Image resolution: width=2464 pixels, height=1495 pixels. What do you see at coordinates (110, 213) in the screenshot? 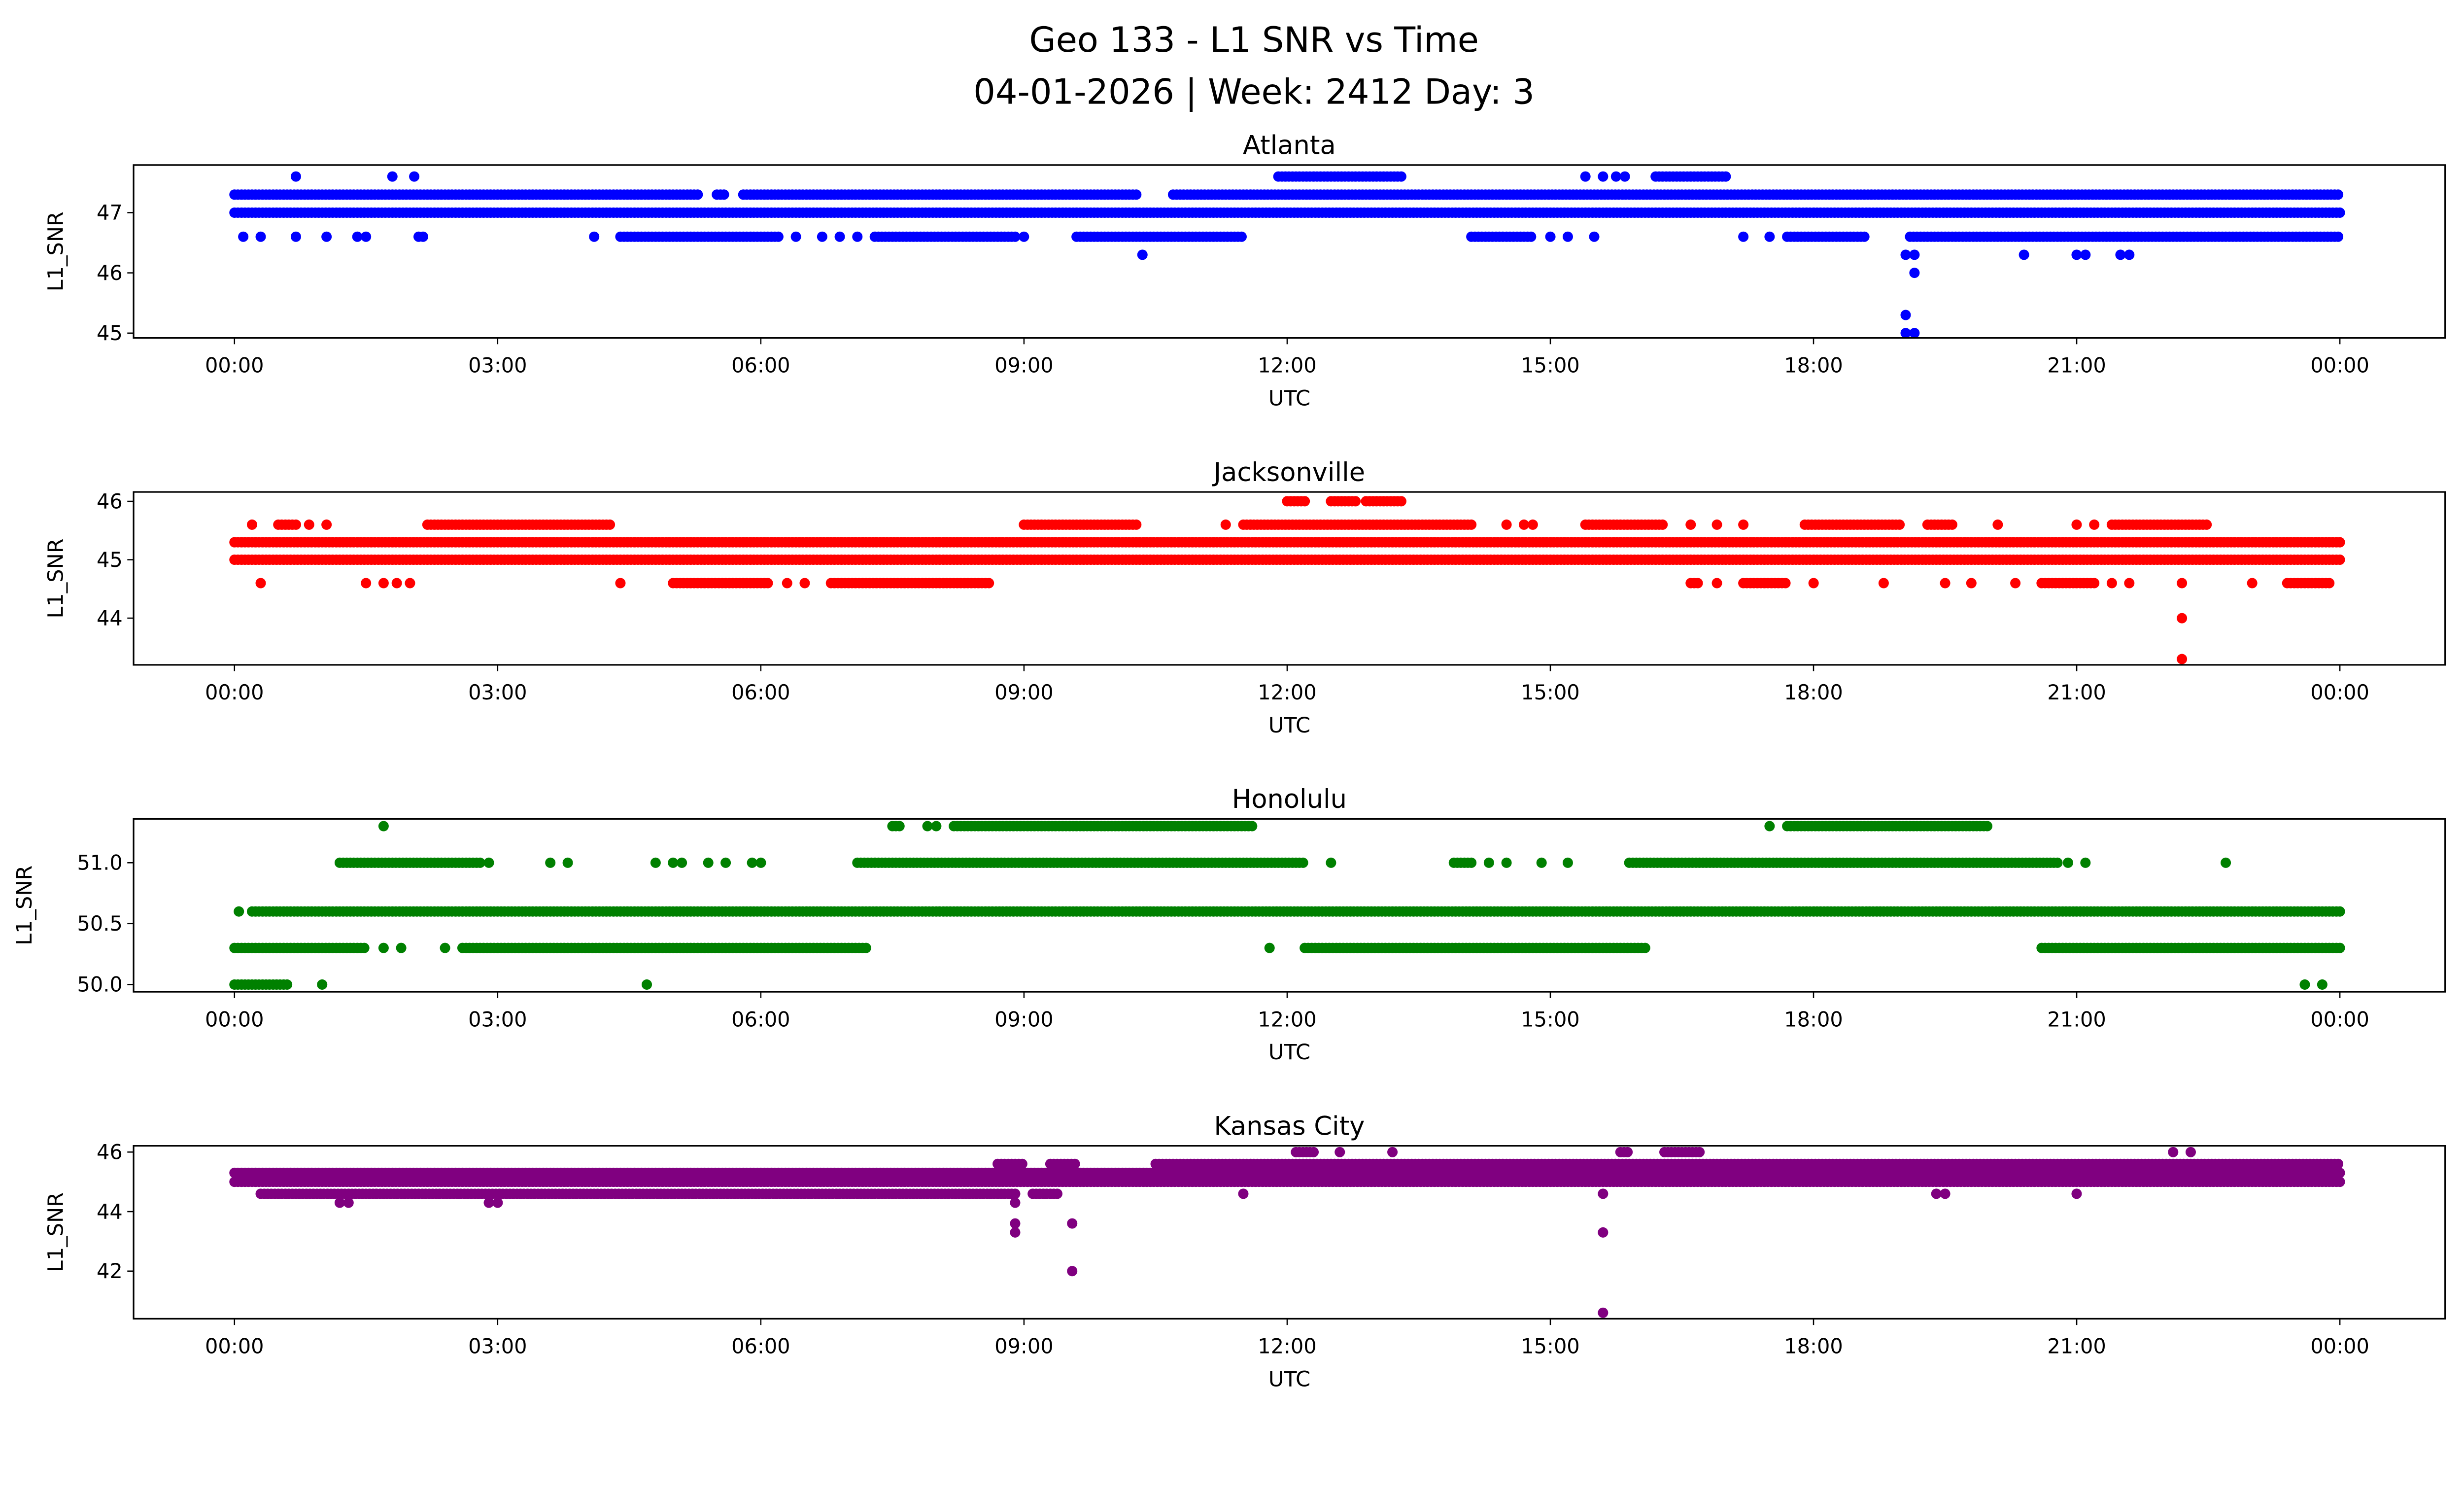
I see `y-tick-label: 47` at bounding box center [110, 213].